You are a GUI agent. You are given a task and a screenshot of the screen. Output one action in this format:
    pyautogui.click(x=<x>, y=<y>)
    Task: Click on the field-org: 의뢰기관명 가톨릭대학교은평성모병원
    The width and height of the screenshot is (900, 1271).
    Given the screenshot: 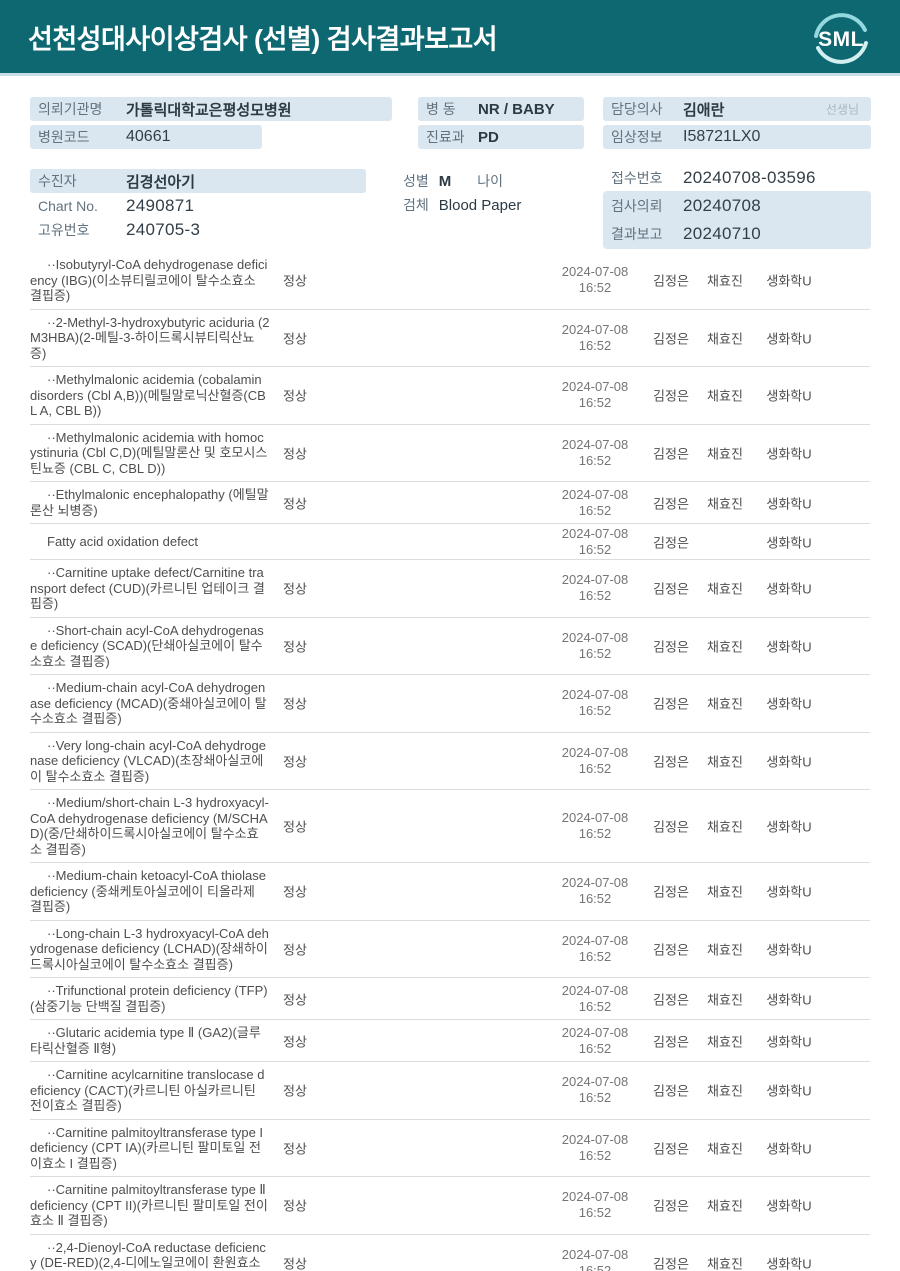 What is the action you would take?
    pyautogui.click(x=211, y=109)
    